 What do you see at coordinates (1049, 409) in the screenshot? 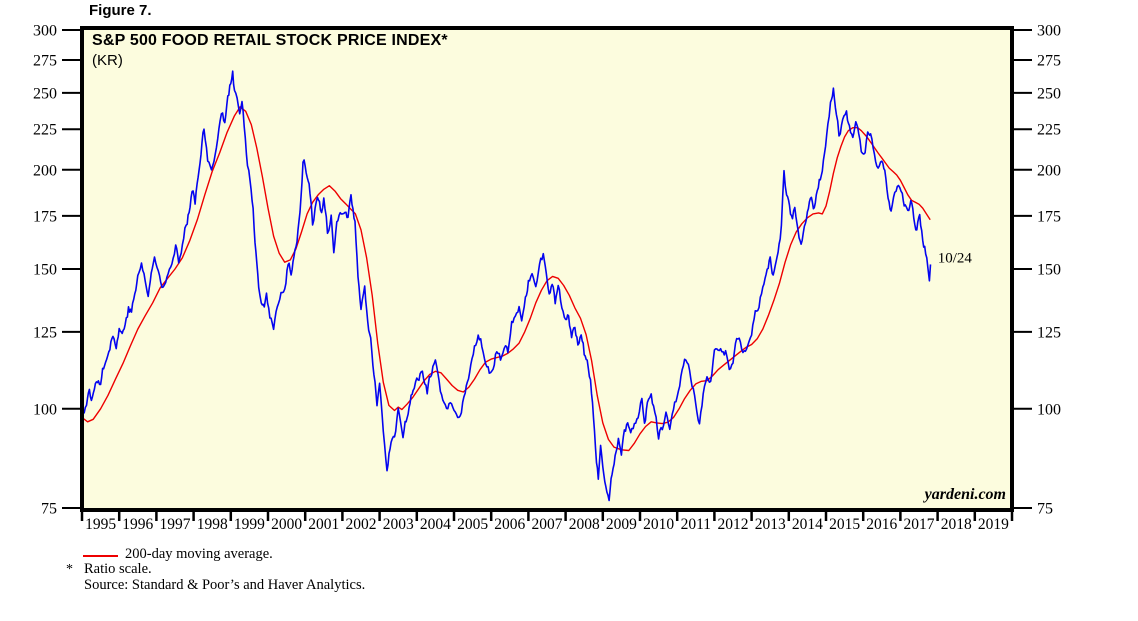
I see `y-axis-label-right: 100` at bounding box center [1049, 409].